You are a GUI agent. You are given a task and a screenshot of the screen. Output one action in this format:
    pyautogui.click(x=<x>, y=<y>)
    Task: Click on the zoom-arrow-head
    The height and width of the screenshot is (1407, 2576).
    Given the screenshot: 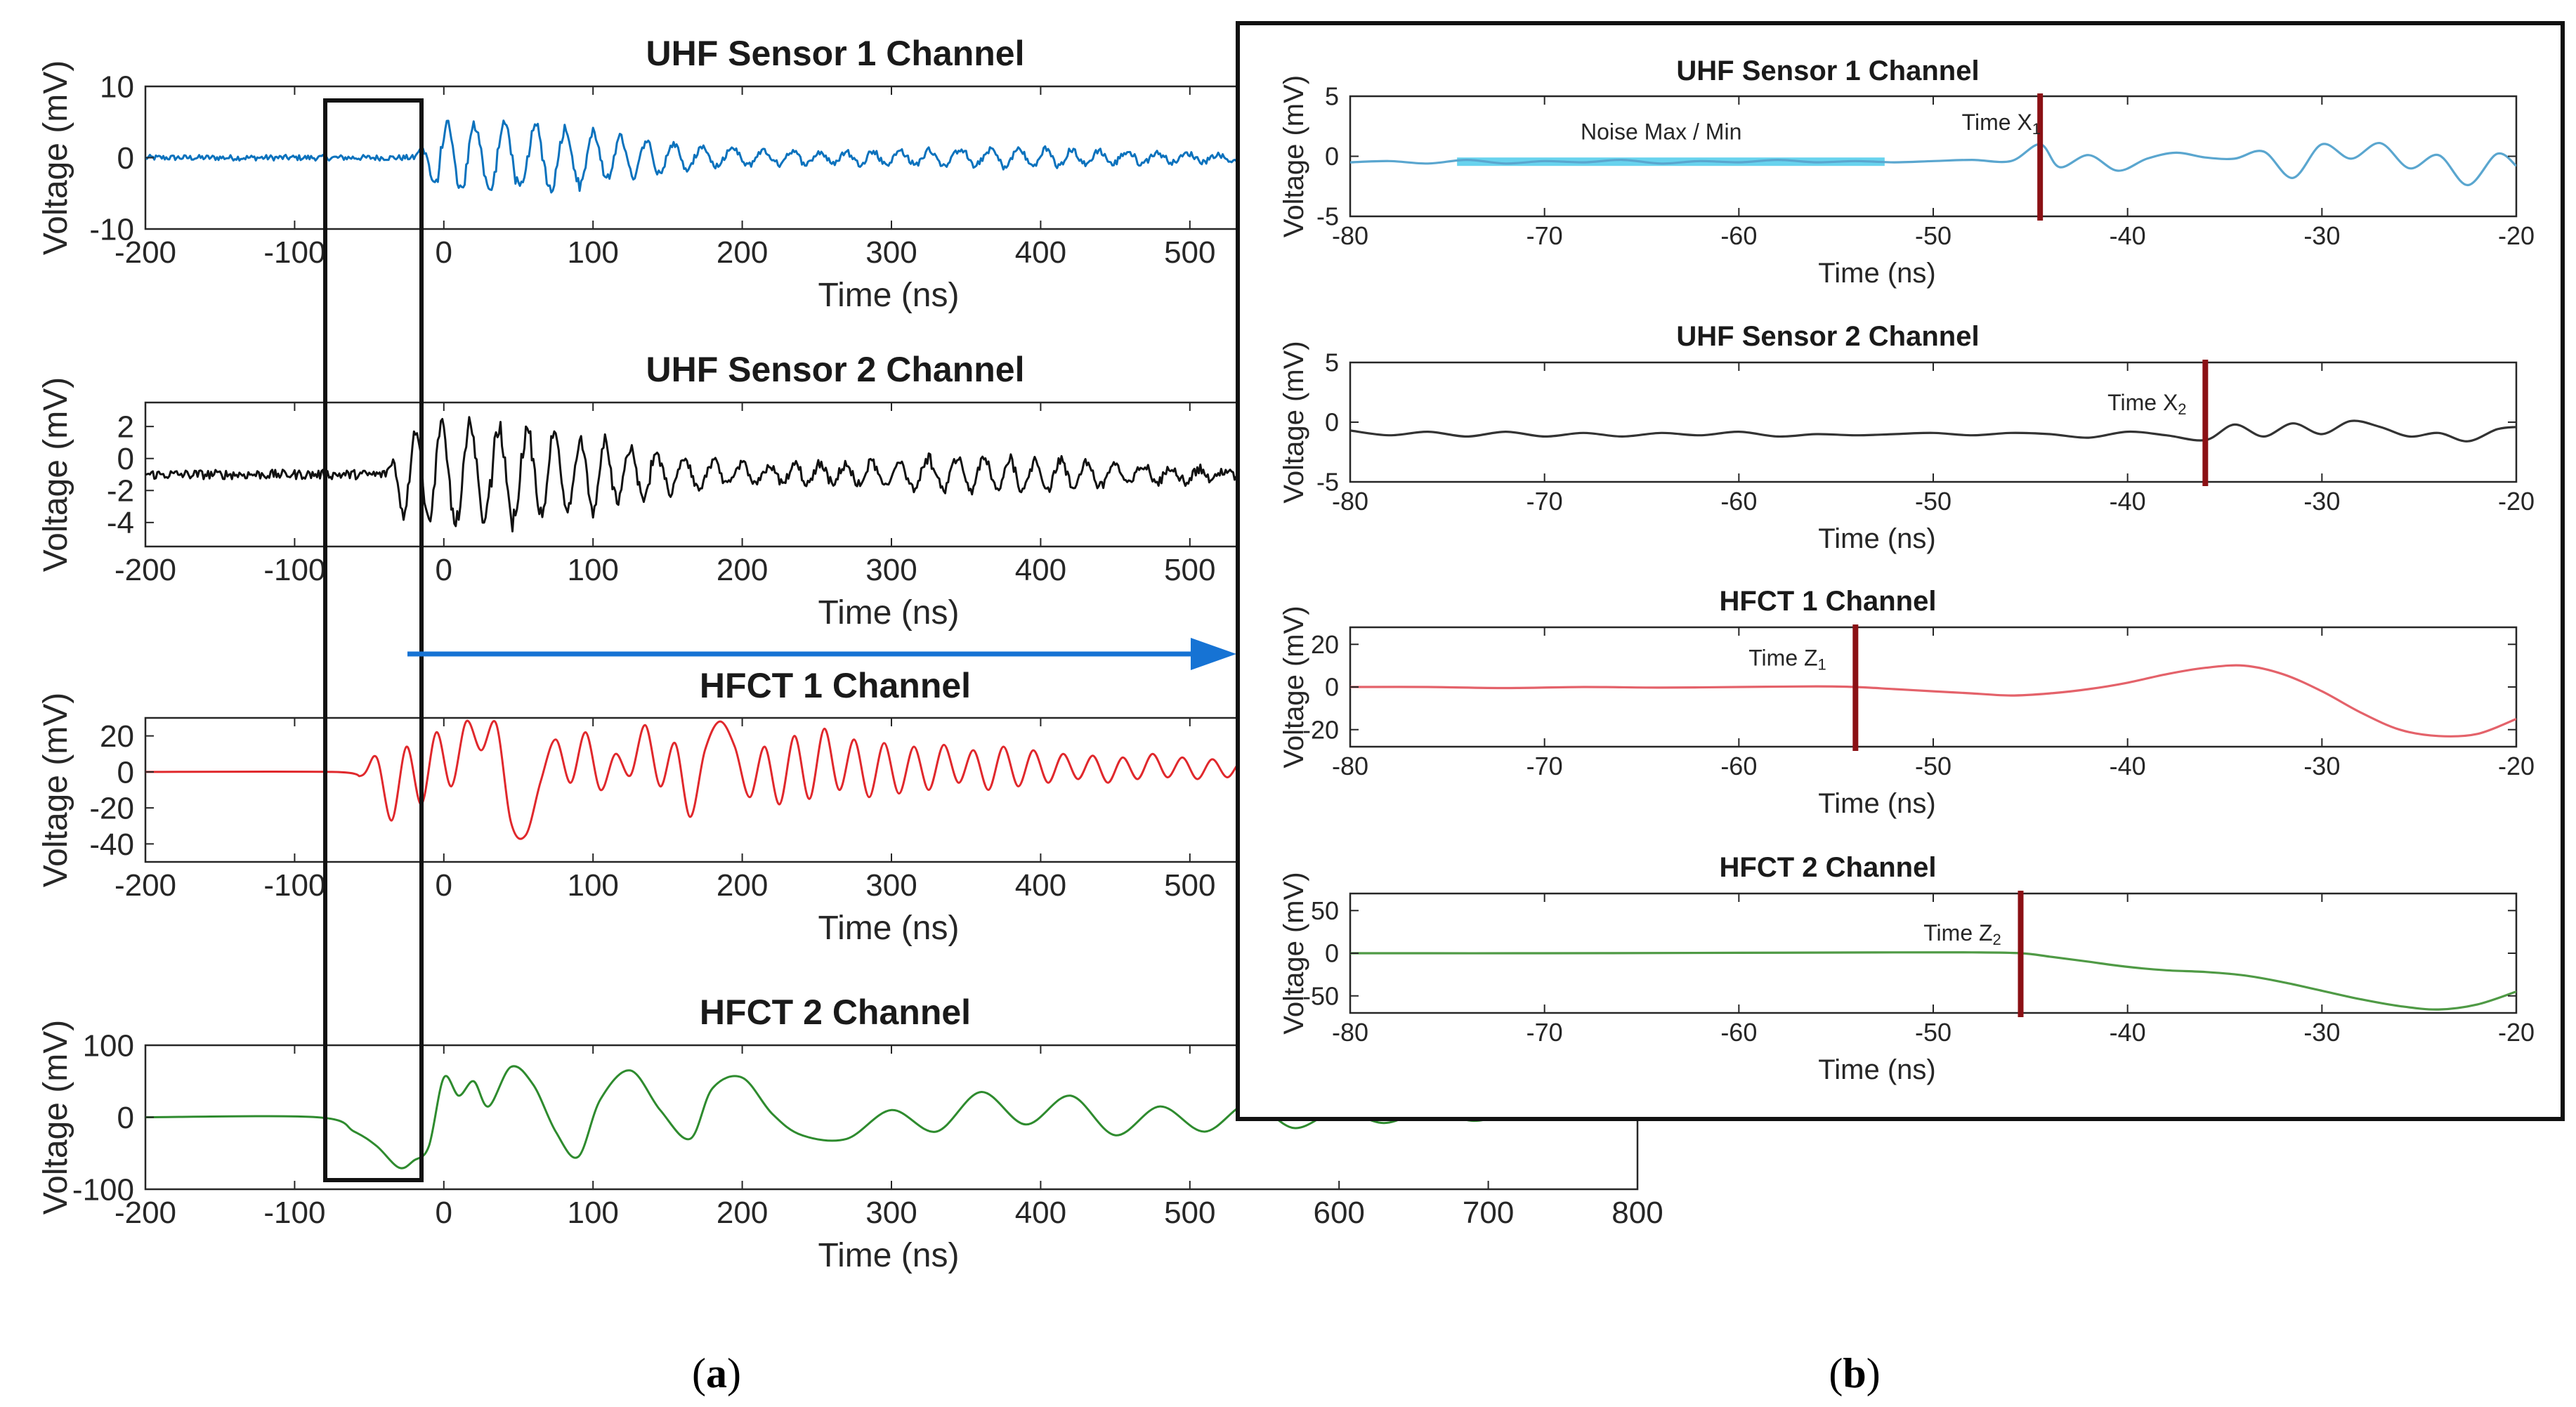 What is the action you would take?
    pyautogui.click(x=1213, y=654)
    